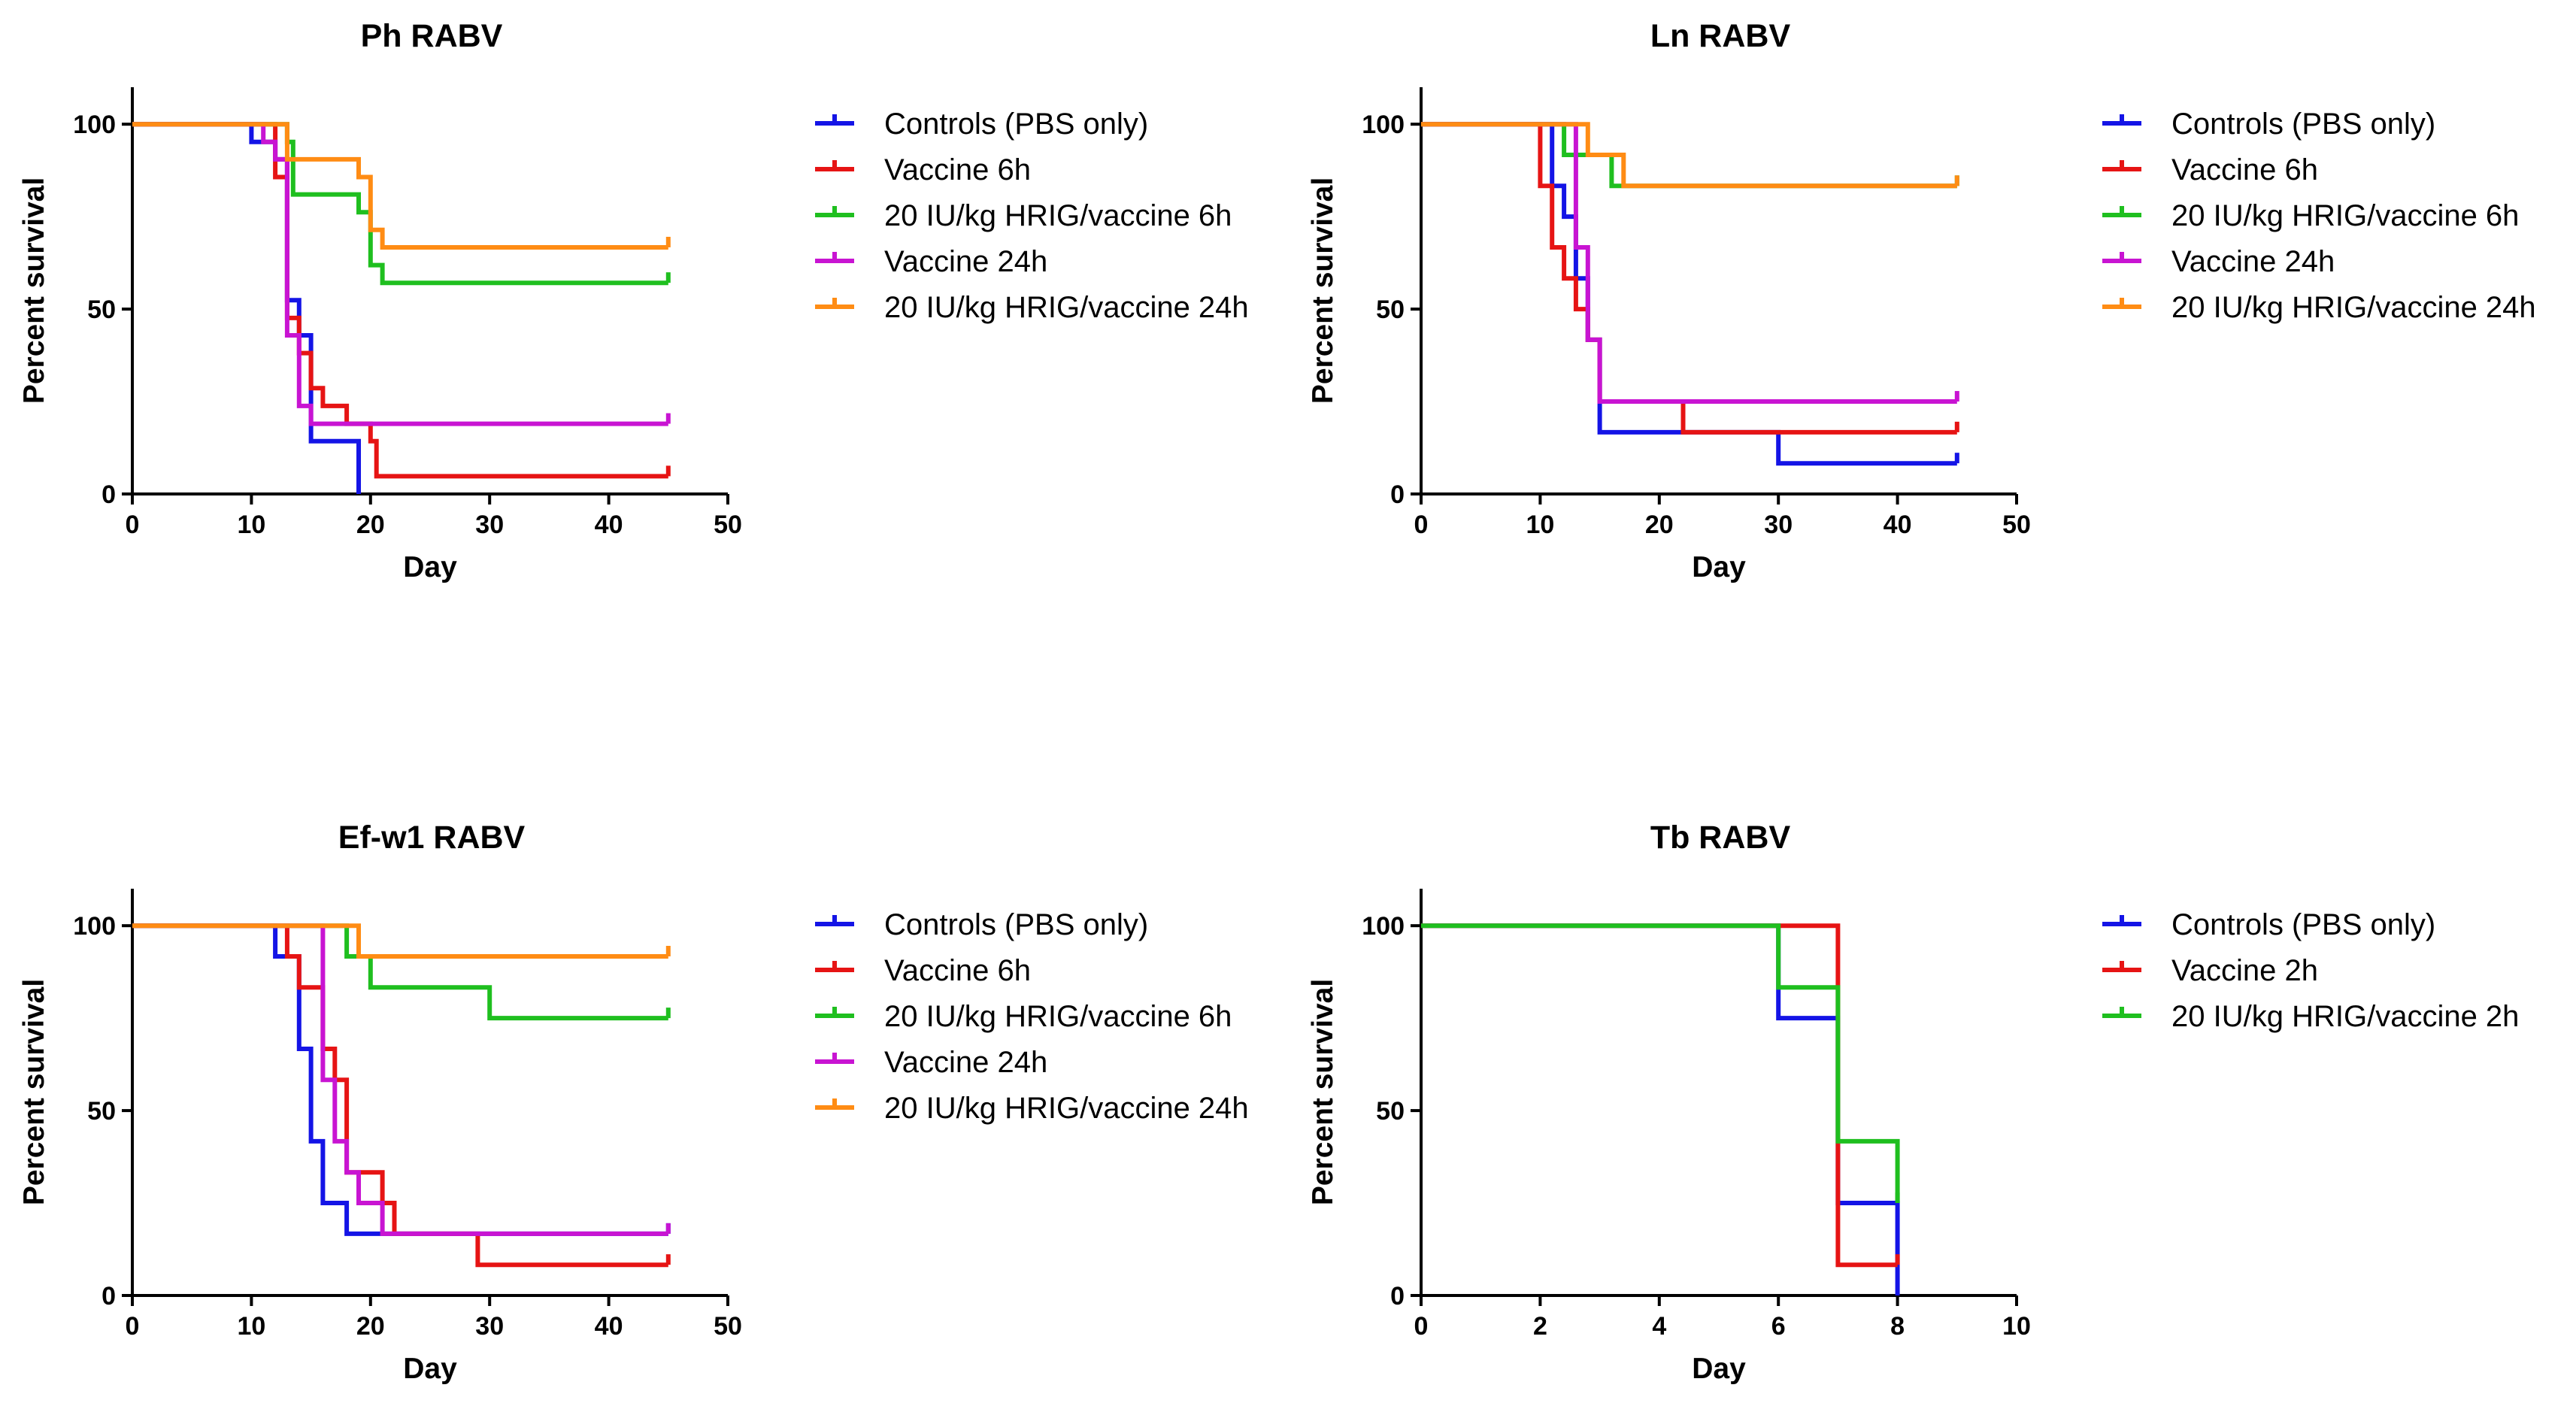 This screenshot has width=2576, height=1403. I want to click on x-tick-label: 2, so click(1540, 1326).